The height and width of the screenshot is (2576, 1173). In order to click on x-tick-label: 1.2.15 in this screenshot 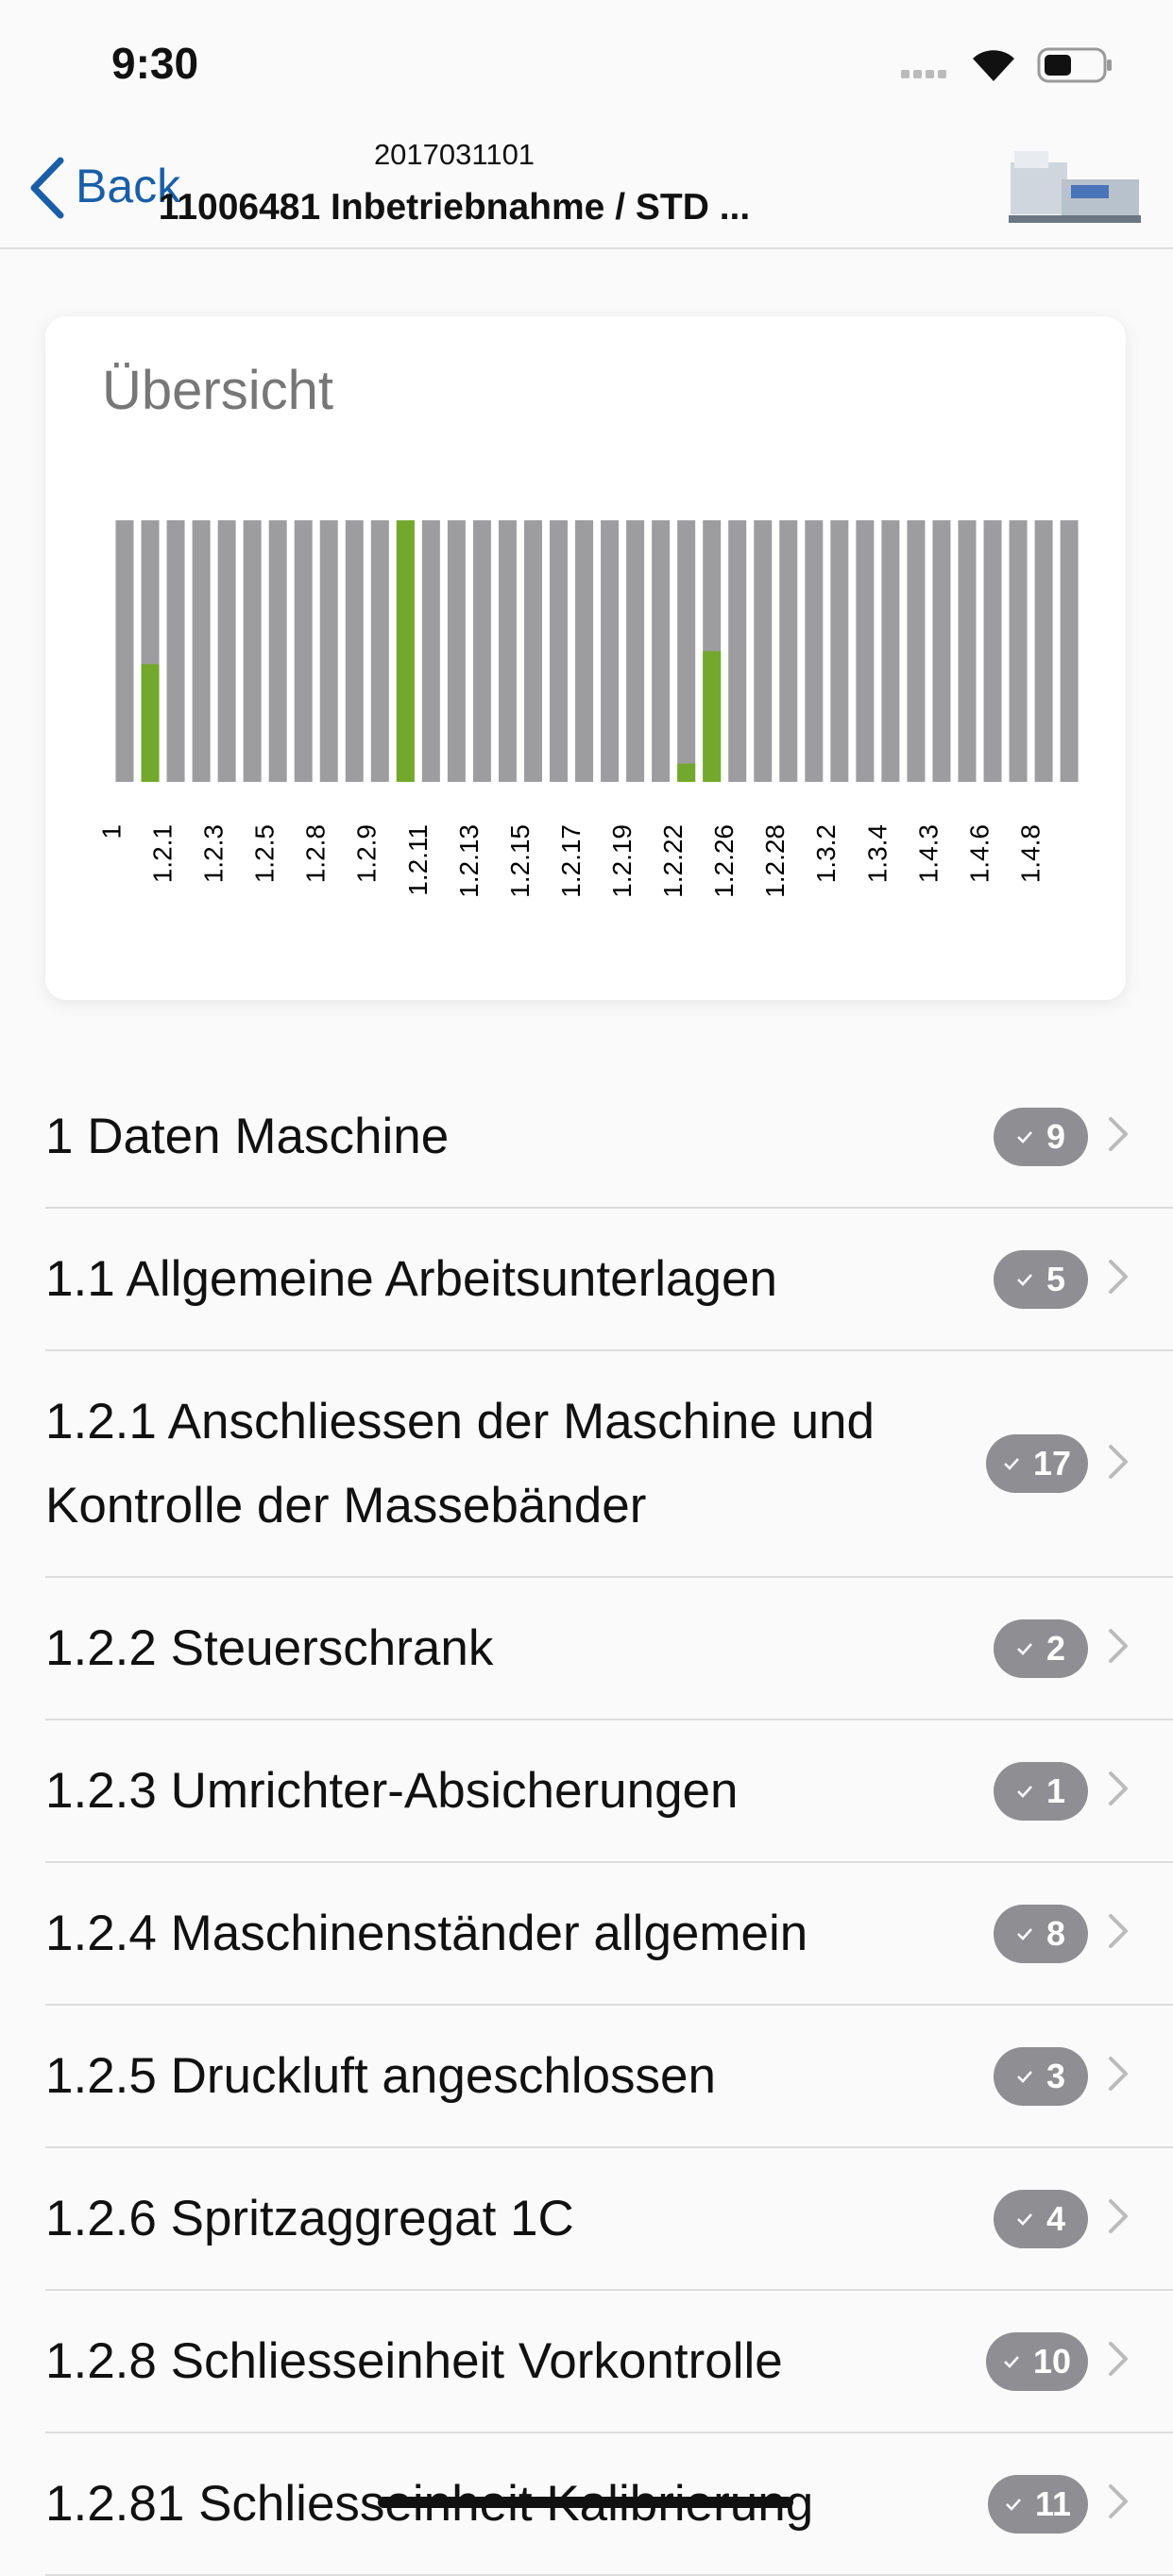, I will do `click(520, 861)`.